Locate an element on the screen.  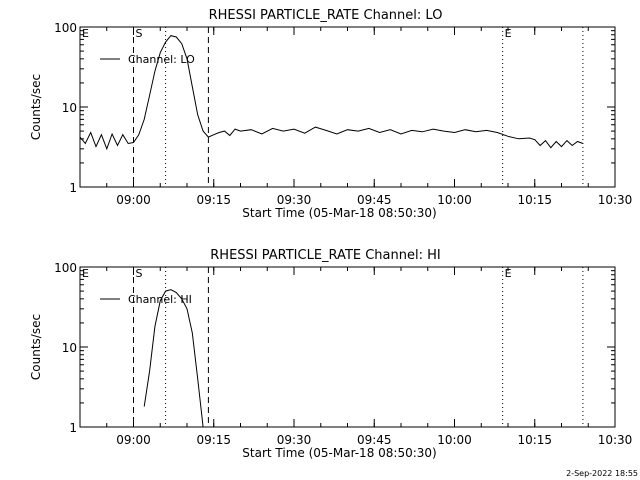
legend-label: Channel: LO is located at coordinates (161, 59).